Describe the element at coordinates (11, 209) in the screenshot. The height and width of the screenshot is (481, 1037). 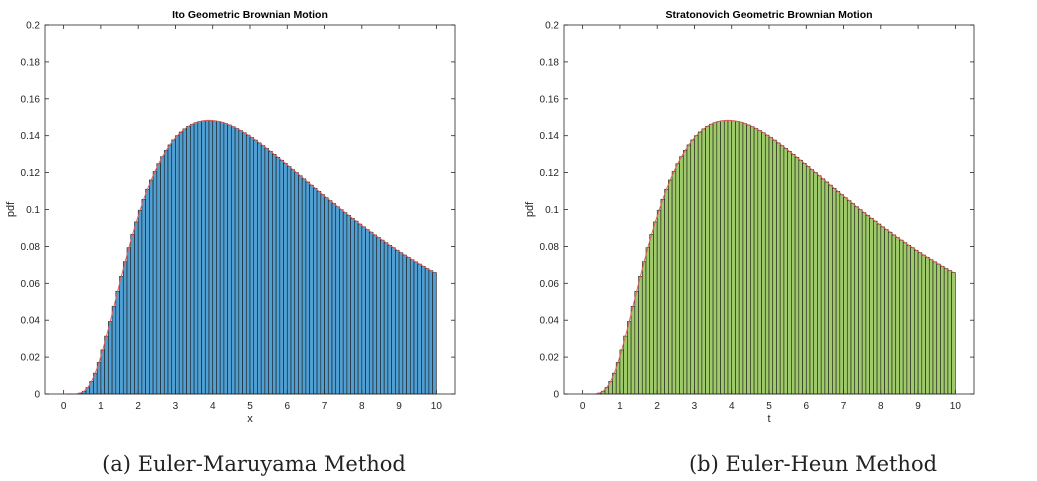
I see `y-axis-label: pdf` at that location.